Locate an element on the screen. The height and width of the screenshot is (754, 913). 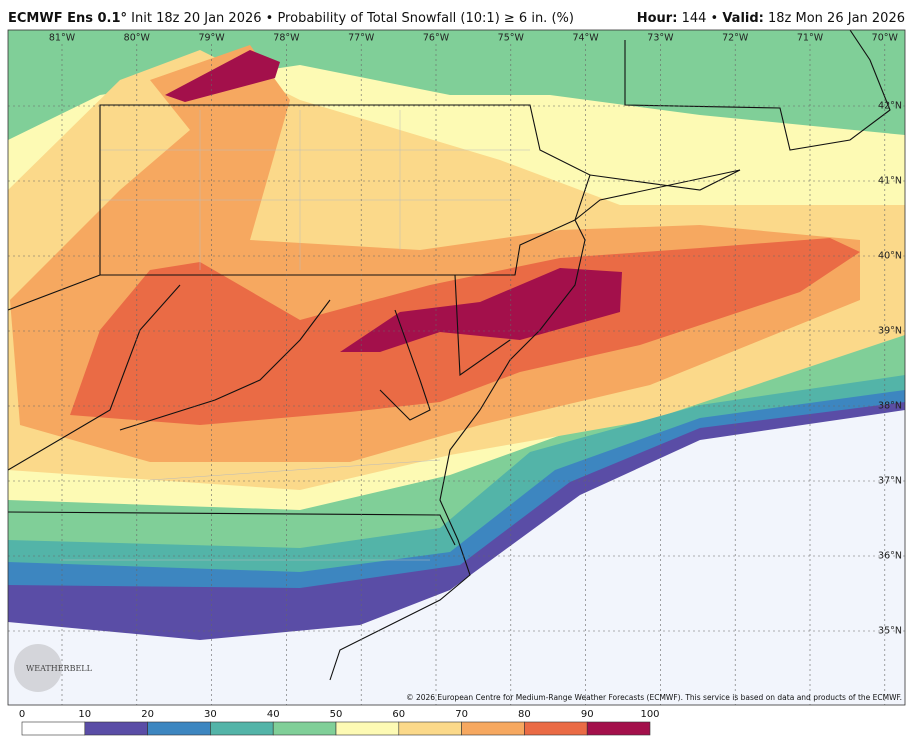
lon-label: 76°W is located at coordinates (436, 38).